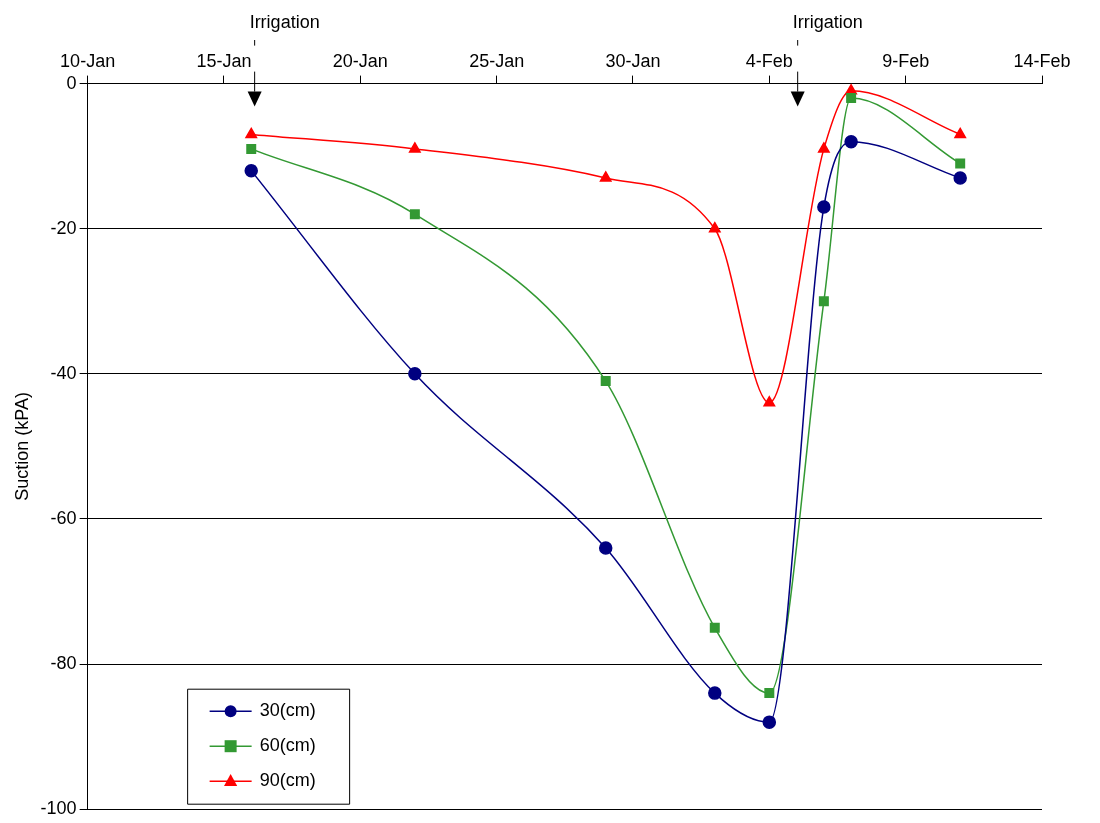 This screenshot has width=1100, height=823. Describe the element at coordinates (497, 60) in the screenshot. I see `x-tick-label: 25-Jan` at that location.